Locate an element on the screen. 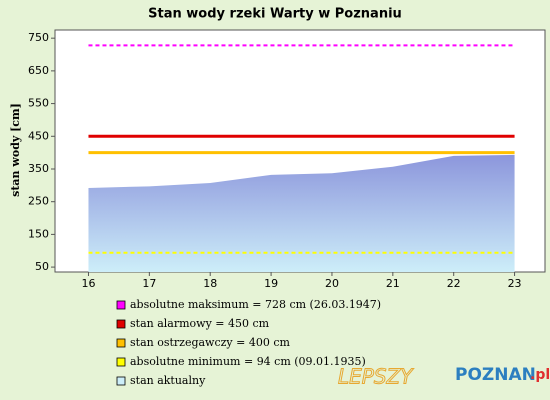 This screenshot has width=550, height=400. legend-label: stan alarmowy = 450 cm is located at coordinates (200, 323).